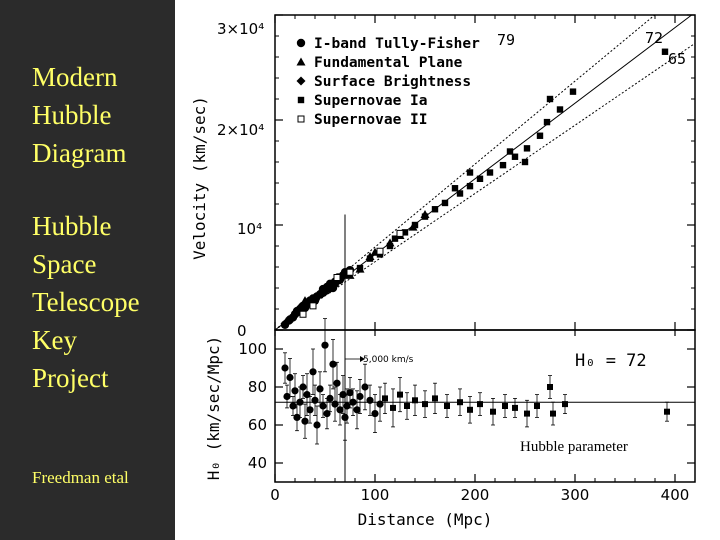  Describe the element at coordinates (213, 408) in the screenshot. I see `h0-axis-label: H₀ (km/sec/Mpc)` at that location.